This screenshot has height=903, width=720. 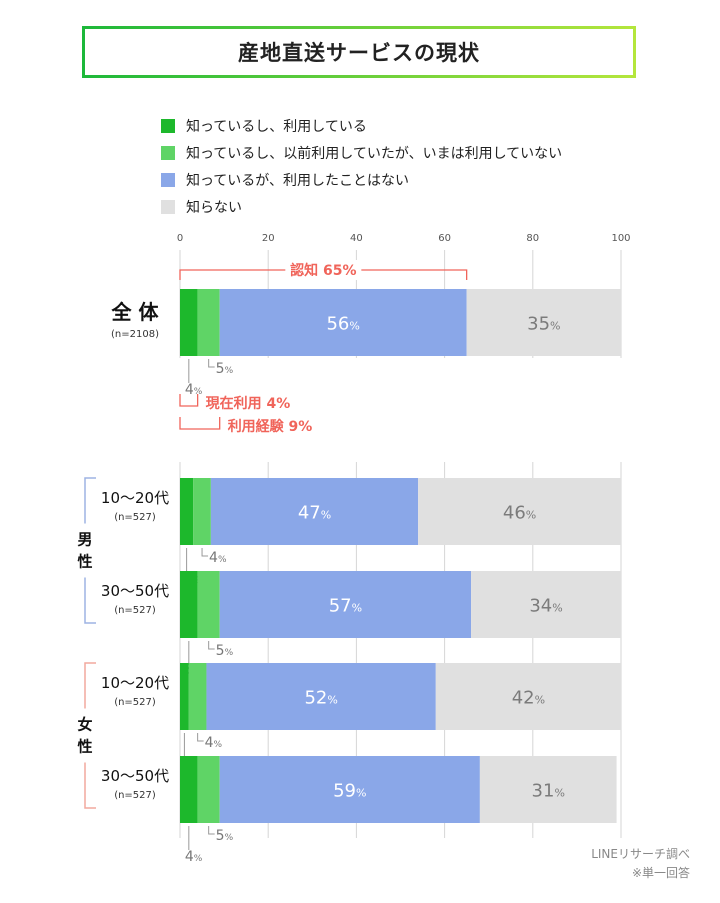 I want to click on annotation-label: 利用経験 9%, so click(x=270, y=426).